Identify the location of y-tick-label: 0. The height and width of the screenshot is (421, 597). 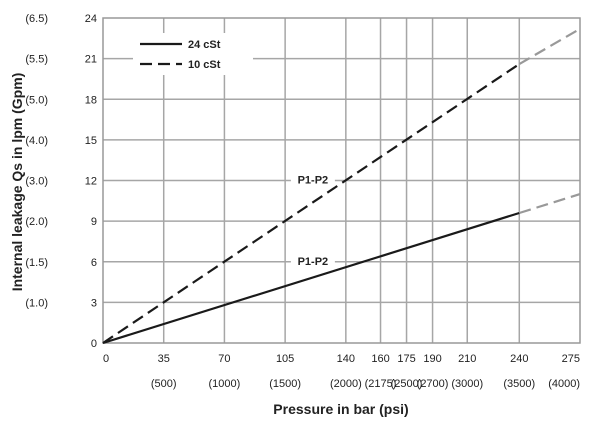
(94, 344).